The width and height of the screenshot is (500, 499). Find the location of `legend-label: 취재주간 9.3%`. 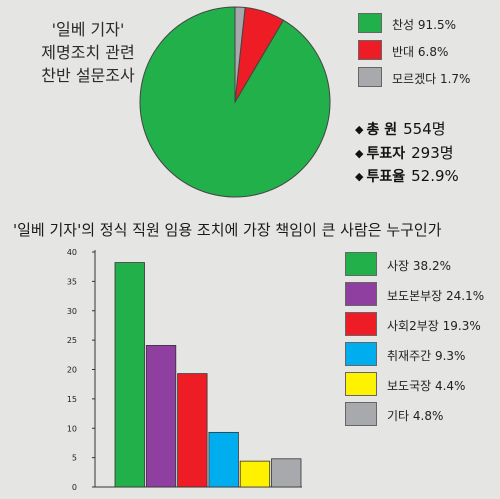

legend-label: 취재주간 9.3% is located at coordinates (426, 356).